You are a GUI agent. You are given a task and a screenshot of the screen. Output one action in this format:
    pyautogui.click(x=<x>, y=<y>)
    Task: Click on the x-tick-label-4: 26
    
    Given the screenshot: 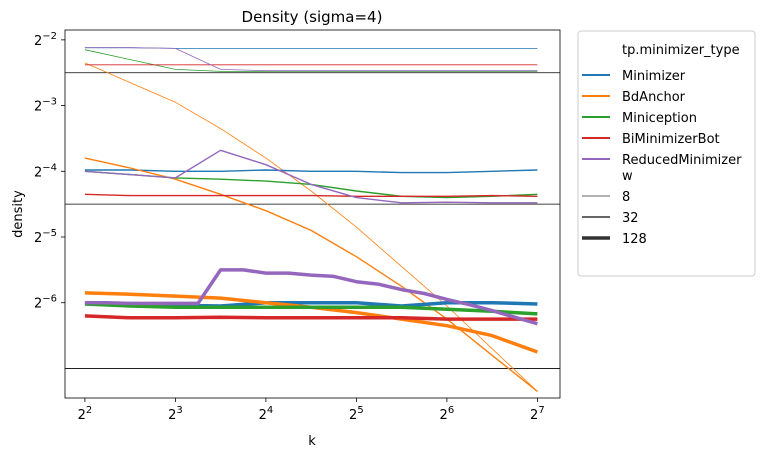 What is the action you would take?
    pyautogui.click(x=447, y=414)
    